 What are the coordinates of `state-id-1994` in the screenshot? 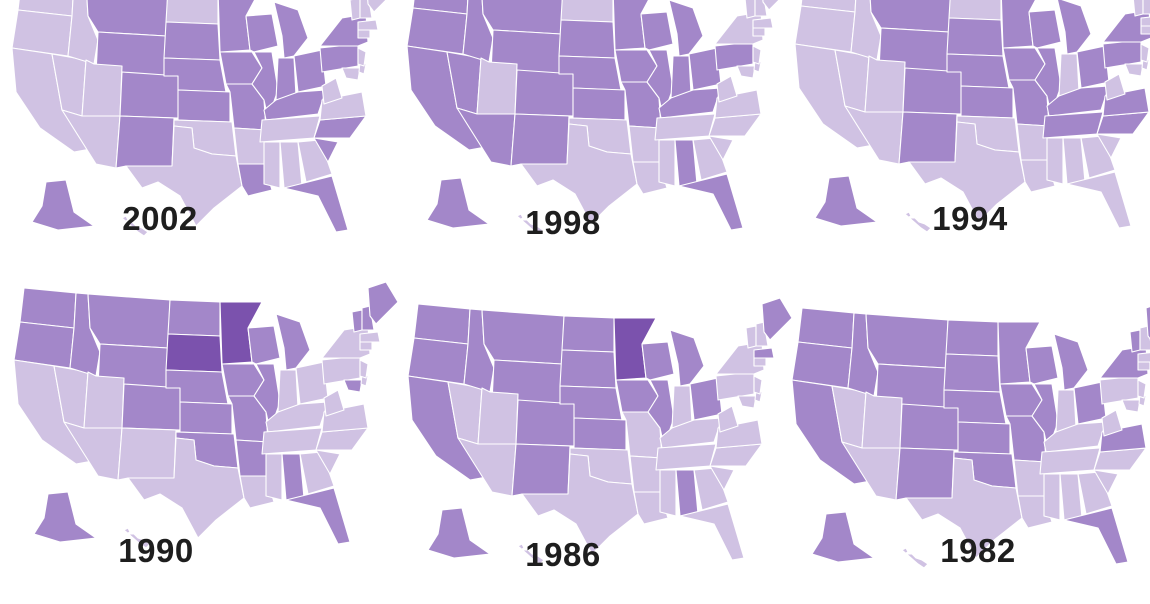 It's located at (866, 30).